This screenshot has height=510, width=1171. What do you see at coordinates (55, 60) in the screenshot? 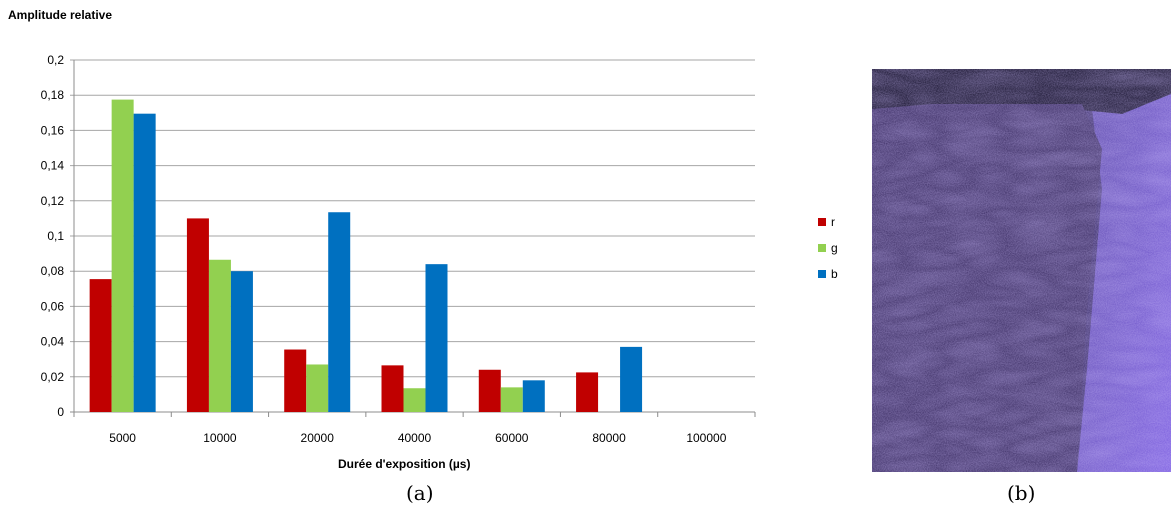
I see `y-tick-label: 0,2` at bounding box center [55, 60].